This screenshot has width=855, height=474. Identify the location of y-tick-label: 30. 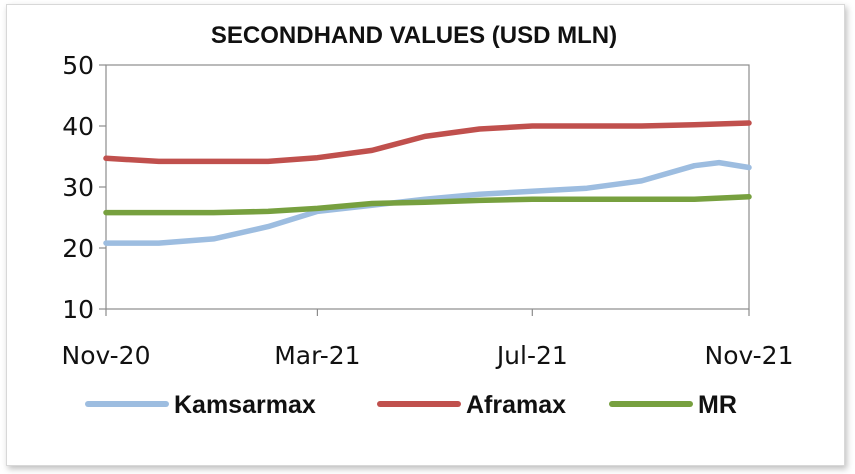
(78, 187).